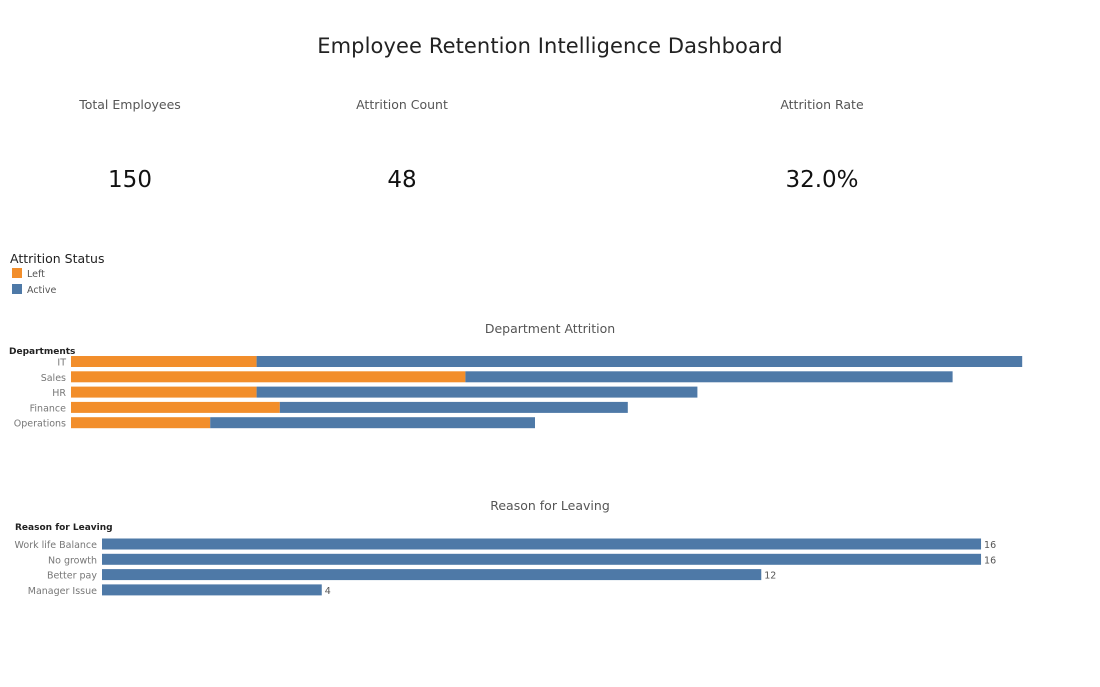  Describe the element at coordinates (61, 363) in the screenshot. I see `dept-tick-label-it: IT` at that location.